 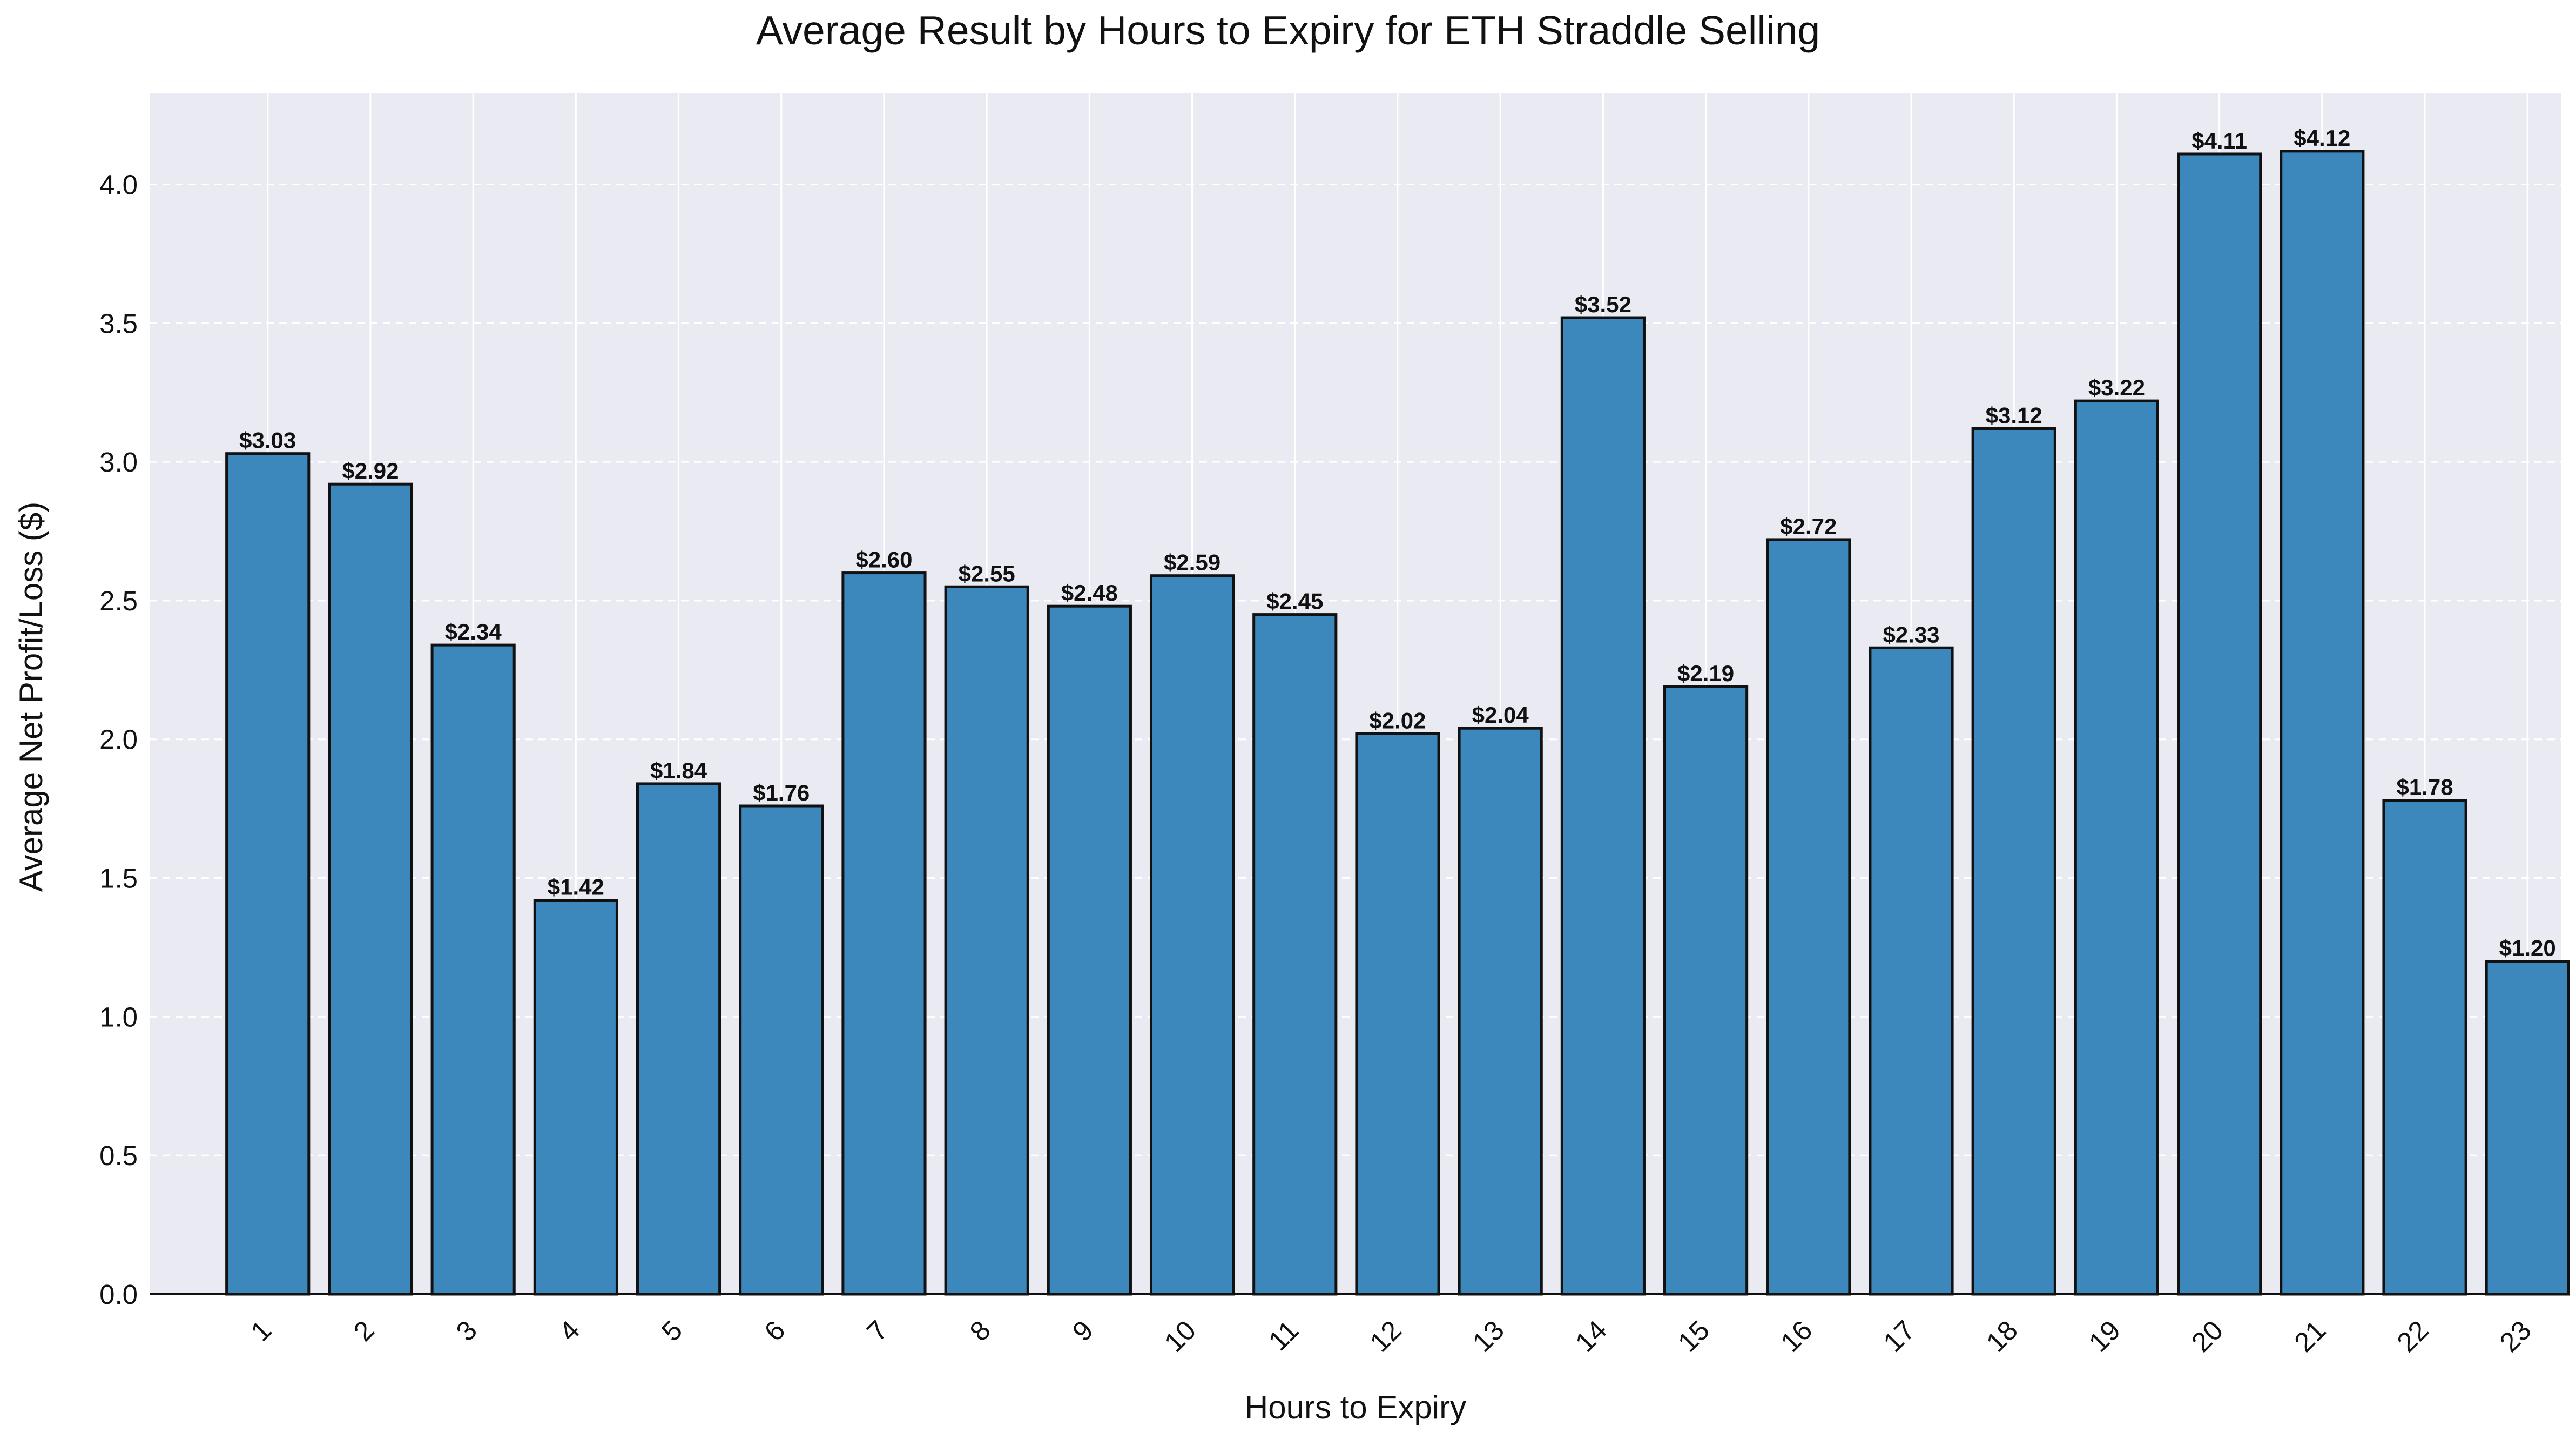 What do you see at coordinates (2309, 1335) in the screenshot?
I see `x-tick-label: 21` at bounding box center [2309, 1335].